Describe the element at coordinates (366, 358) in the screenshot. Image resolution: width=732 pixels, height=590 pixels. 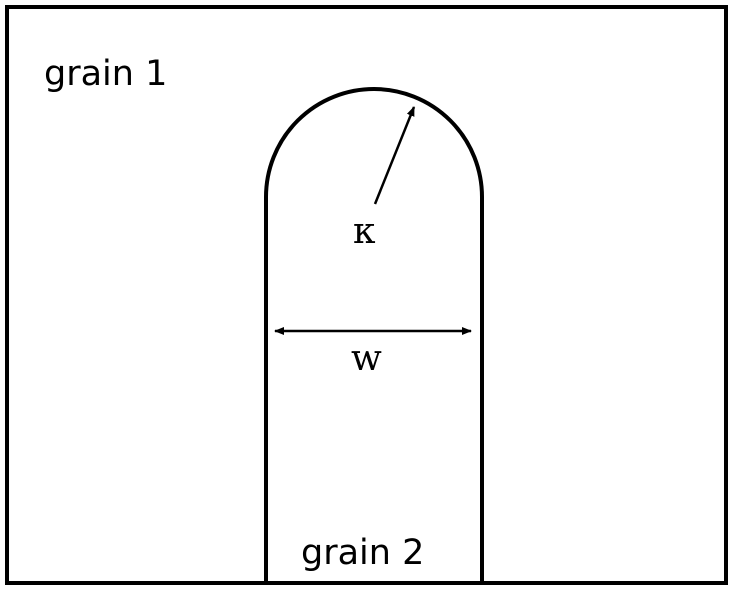
I see `width-label: w` at that location.